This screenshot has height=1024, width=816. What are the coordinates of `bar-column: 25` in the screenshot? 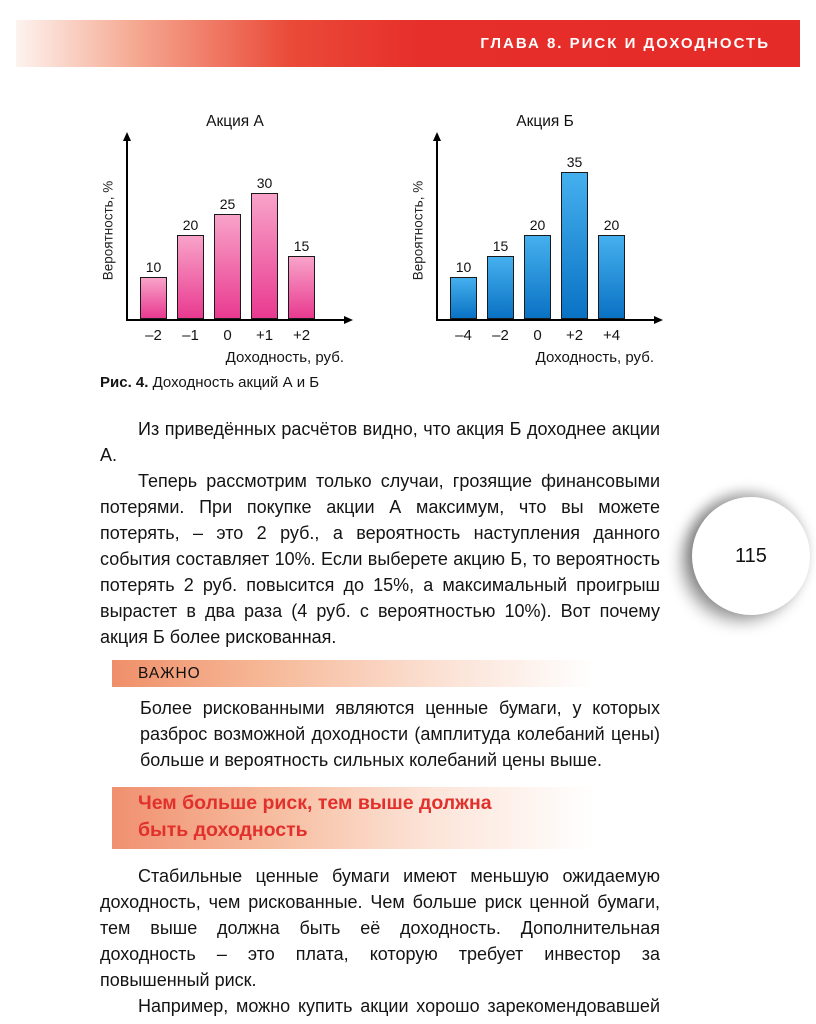 It's located at (227, 257).